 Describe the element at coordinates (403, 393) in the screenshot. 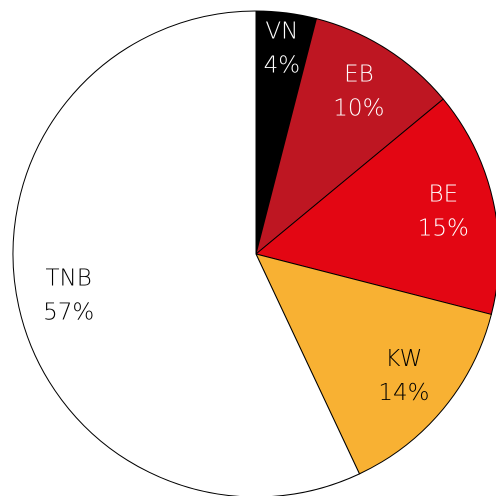

I see `slice-value-label: 14%` at that location.